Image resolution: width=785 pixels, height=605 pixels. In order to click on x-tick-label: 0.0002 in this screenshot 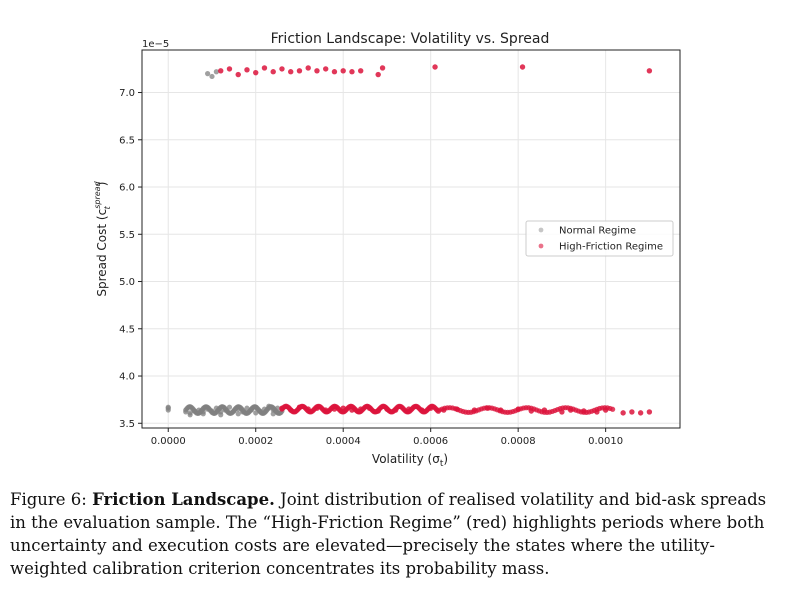, I will do `click(255, 441)`.